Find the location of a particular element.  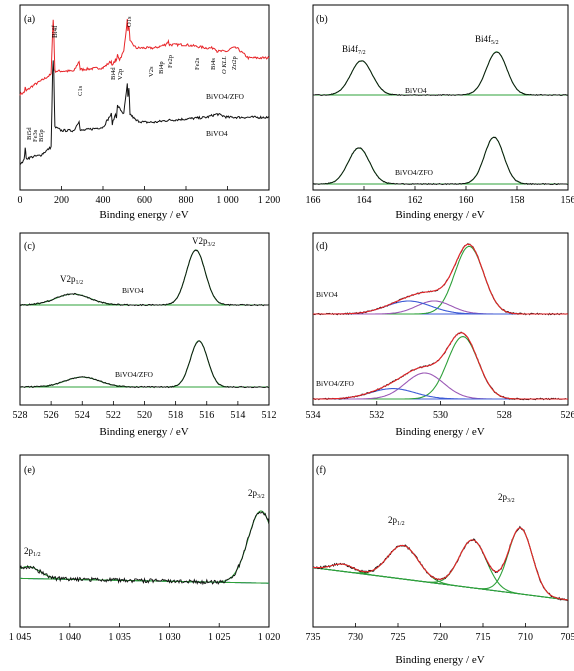

panel-f-ticks: 735 730 725 720 715 710 705 is located at coordinates (440, 633).